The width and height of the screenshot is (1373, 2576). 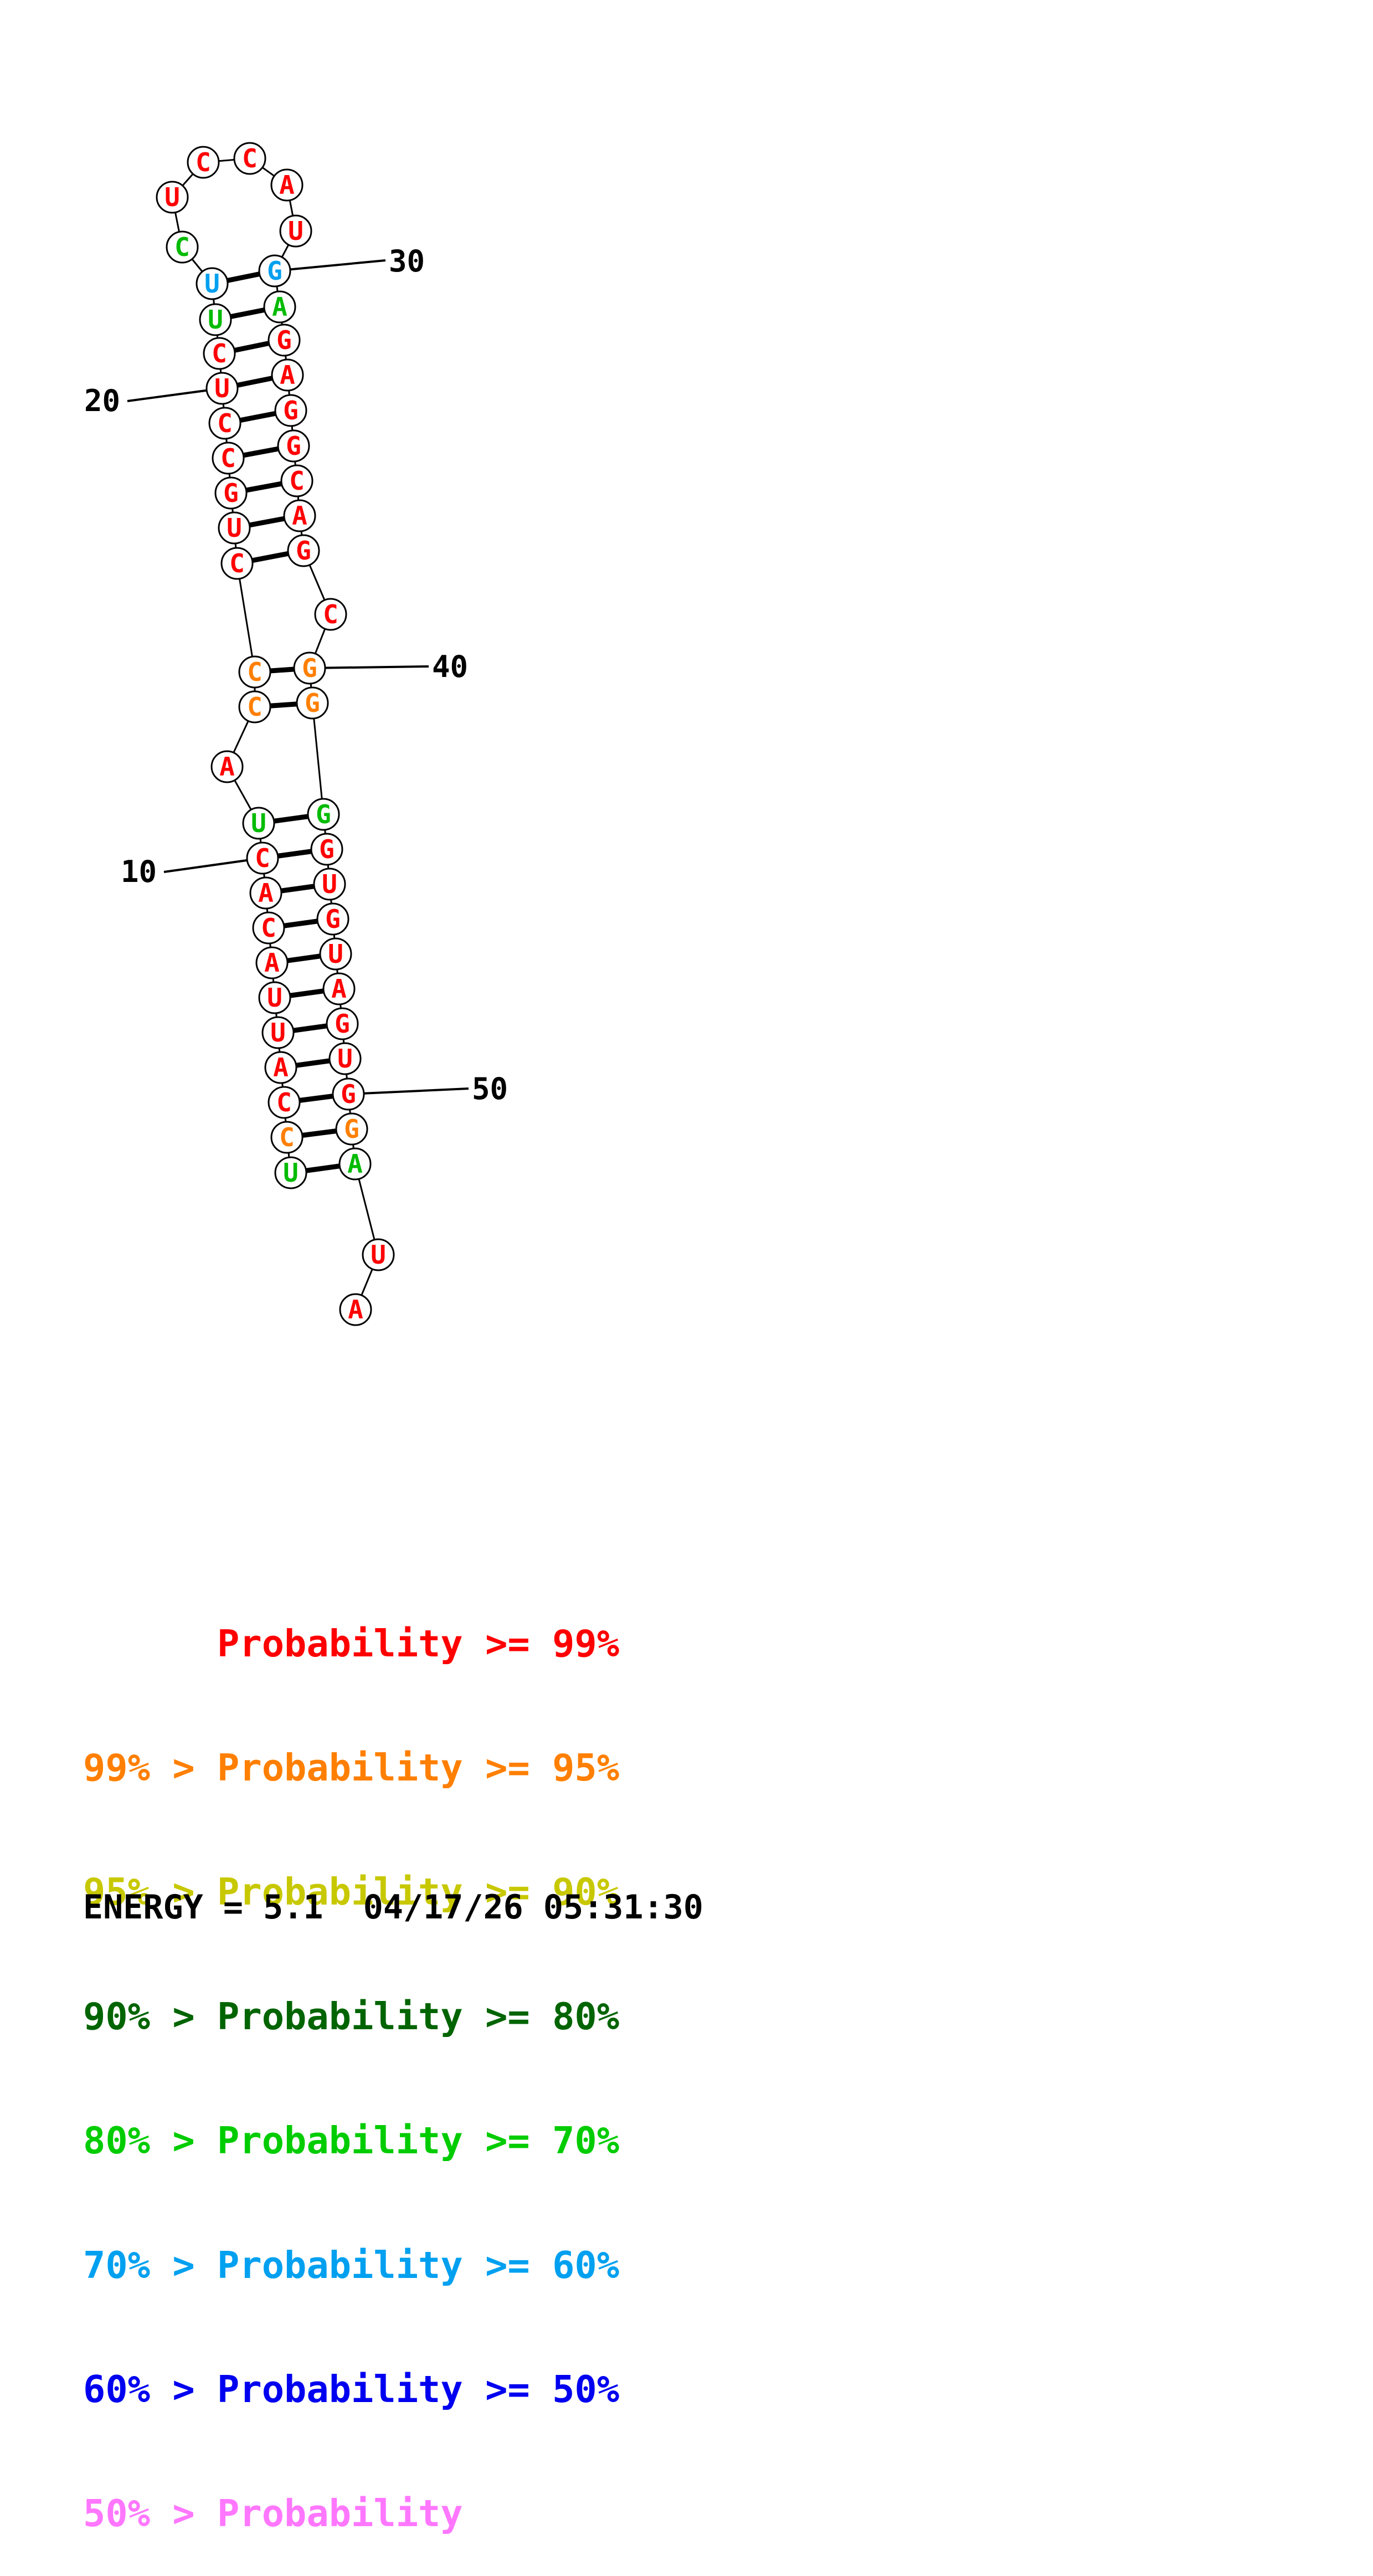 What do you see at coordinates (351, 1767) in the screenshot?
I see `legend-entry: 99% > Probability >= 95%` at bounding box center [351, 1767].